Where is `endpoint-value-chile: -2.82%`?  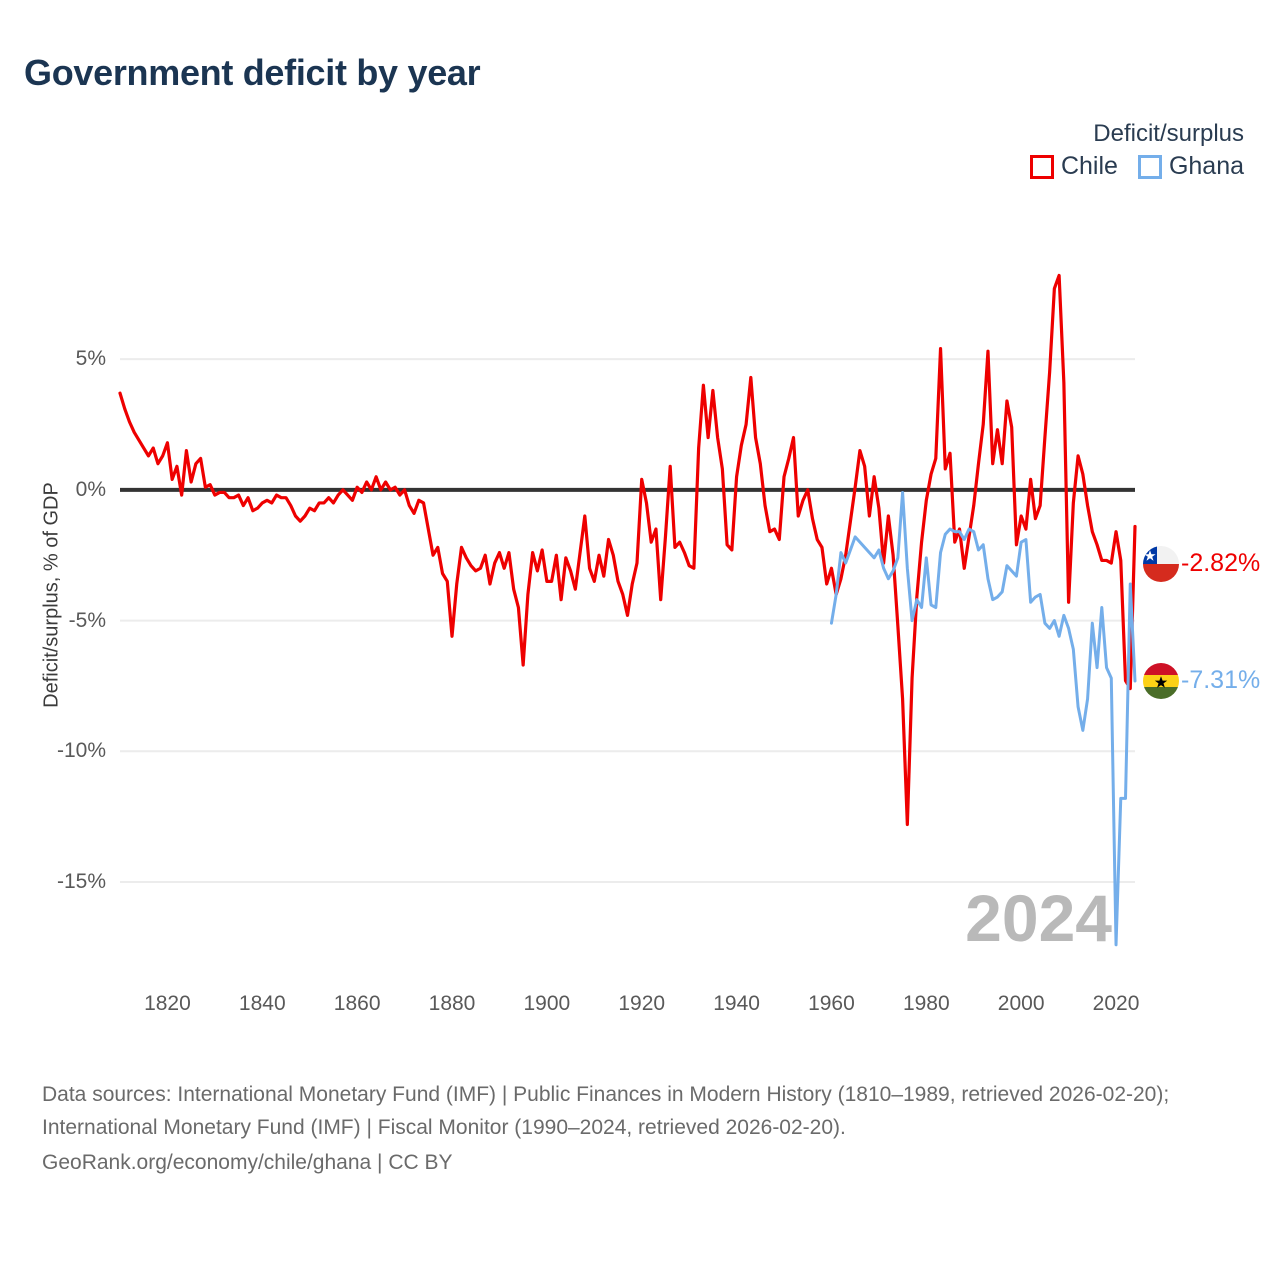
endpoint-value-chile: -2.82% is located at coordinates (1221, 563).